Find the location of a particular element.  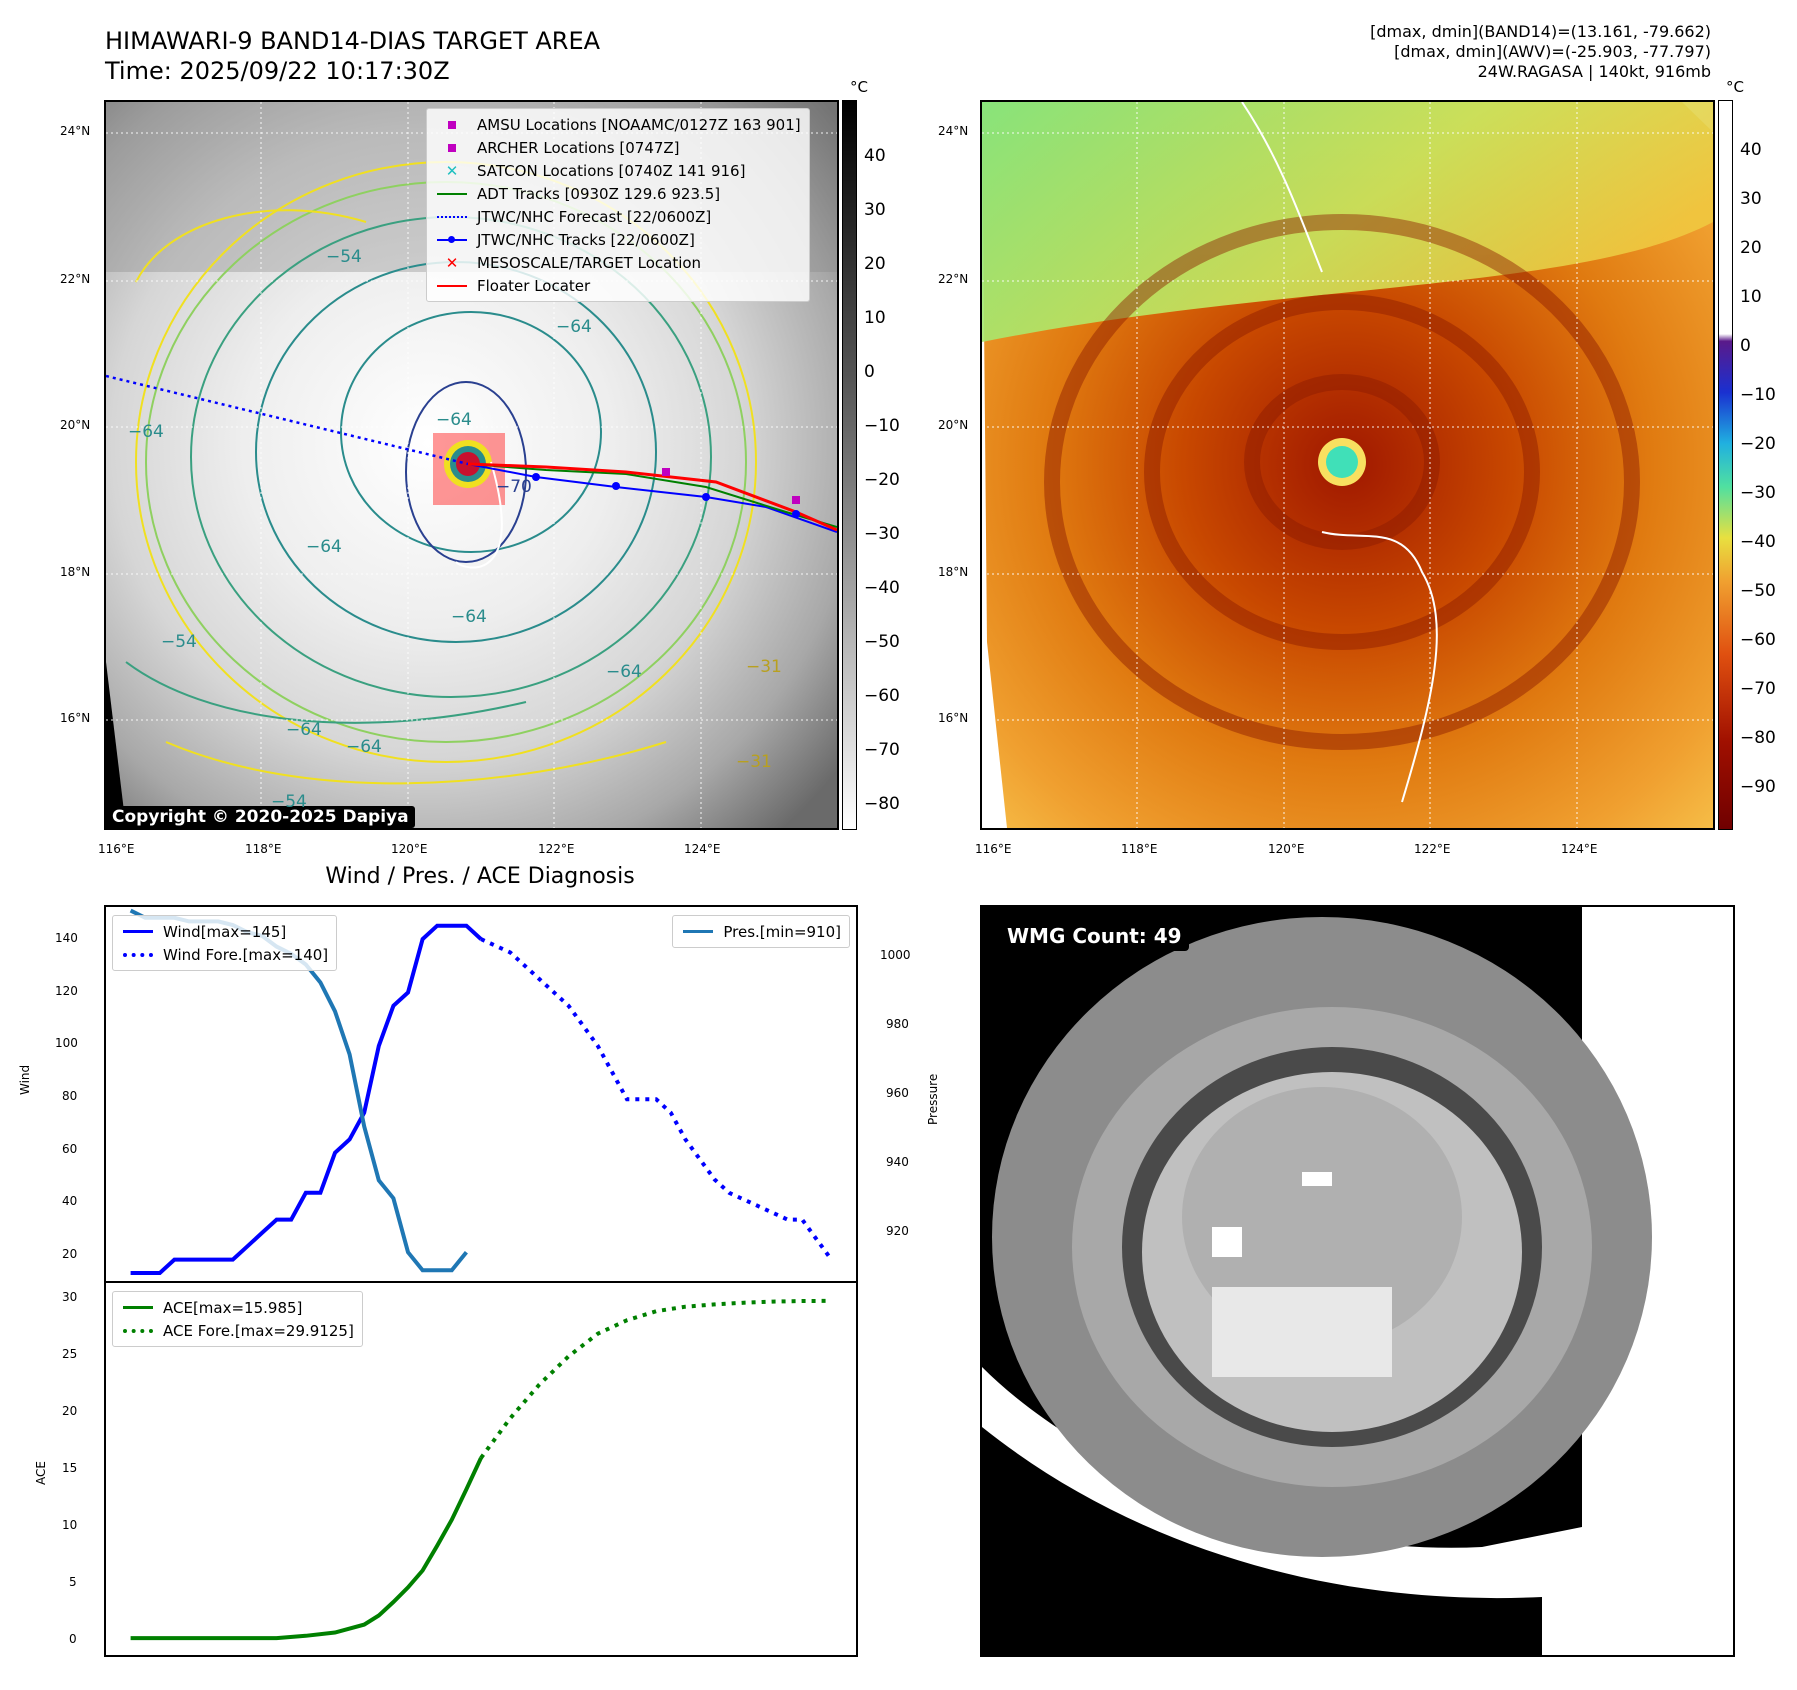

legend-item-amsu: AMSU Locations [NOAAMC/0127Z 163 901] is located at coordinates (618, 124).